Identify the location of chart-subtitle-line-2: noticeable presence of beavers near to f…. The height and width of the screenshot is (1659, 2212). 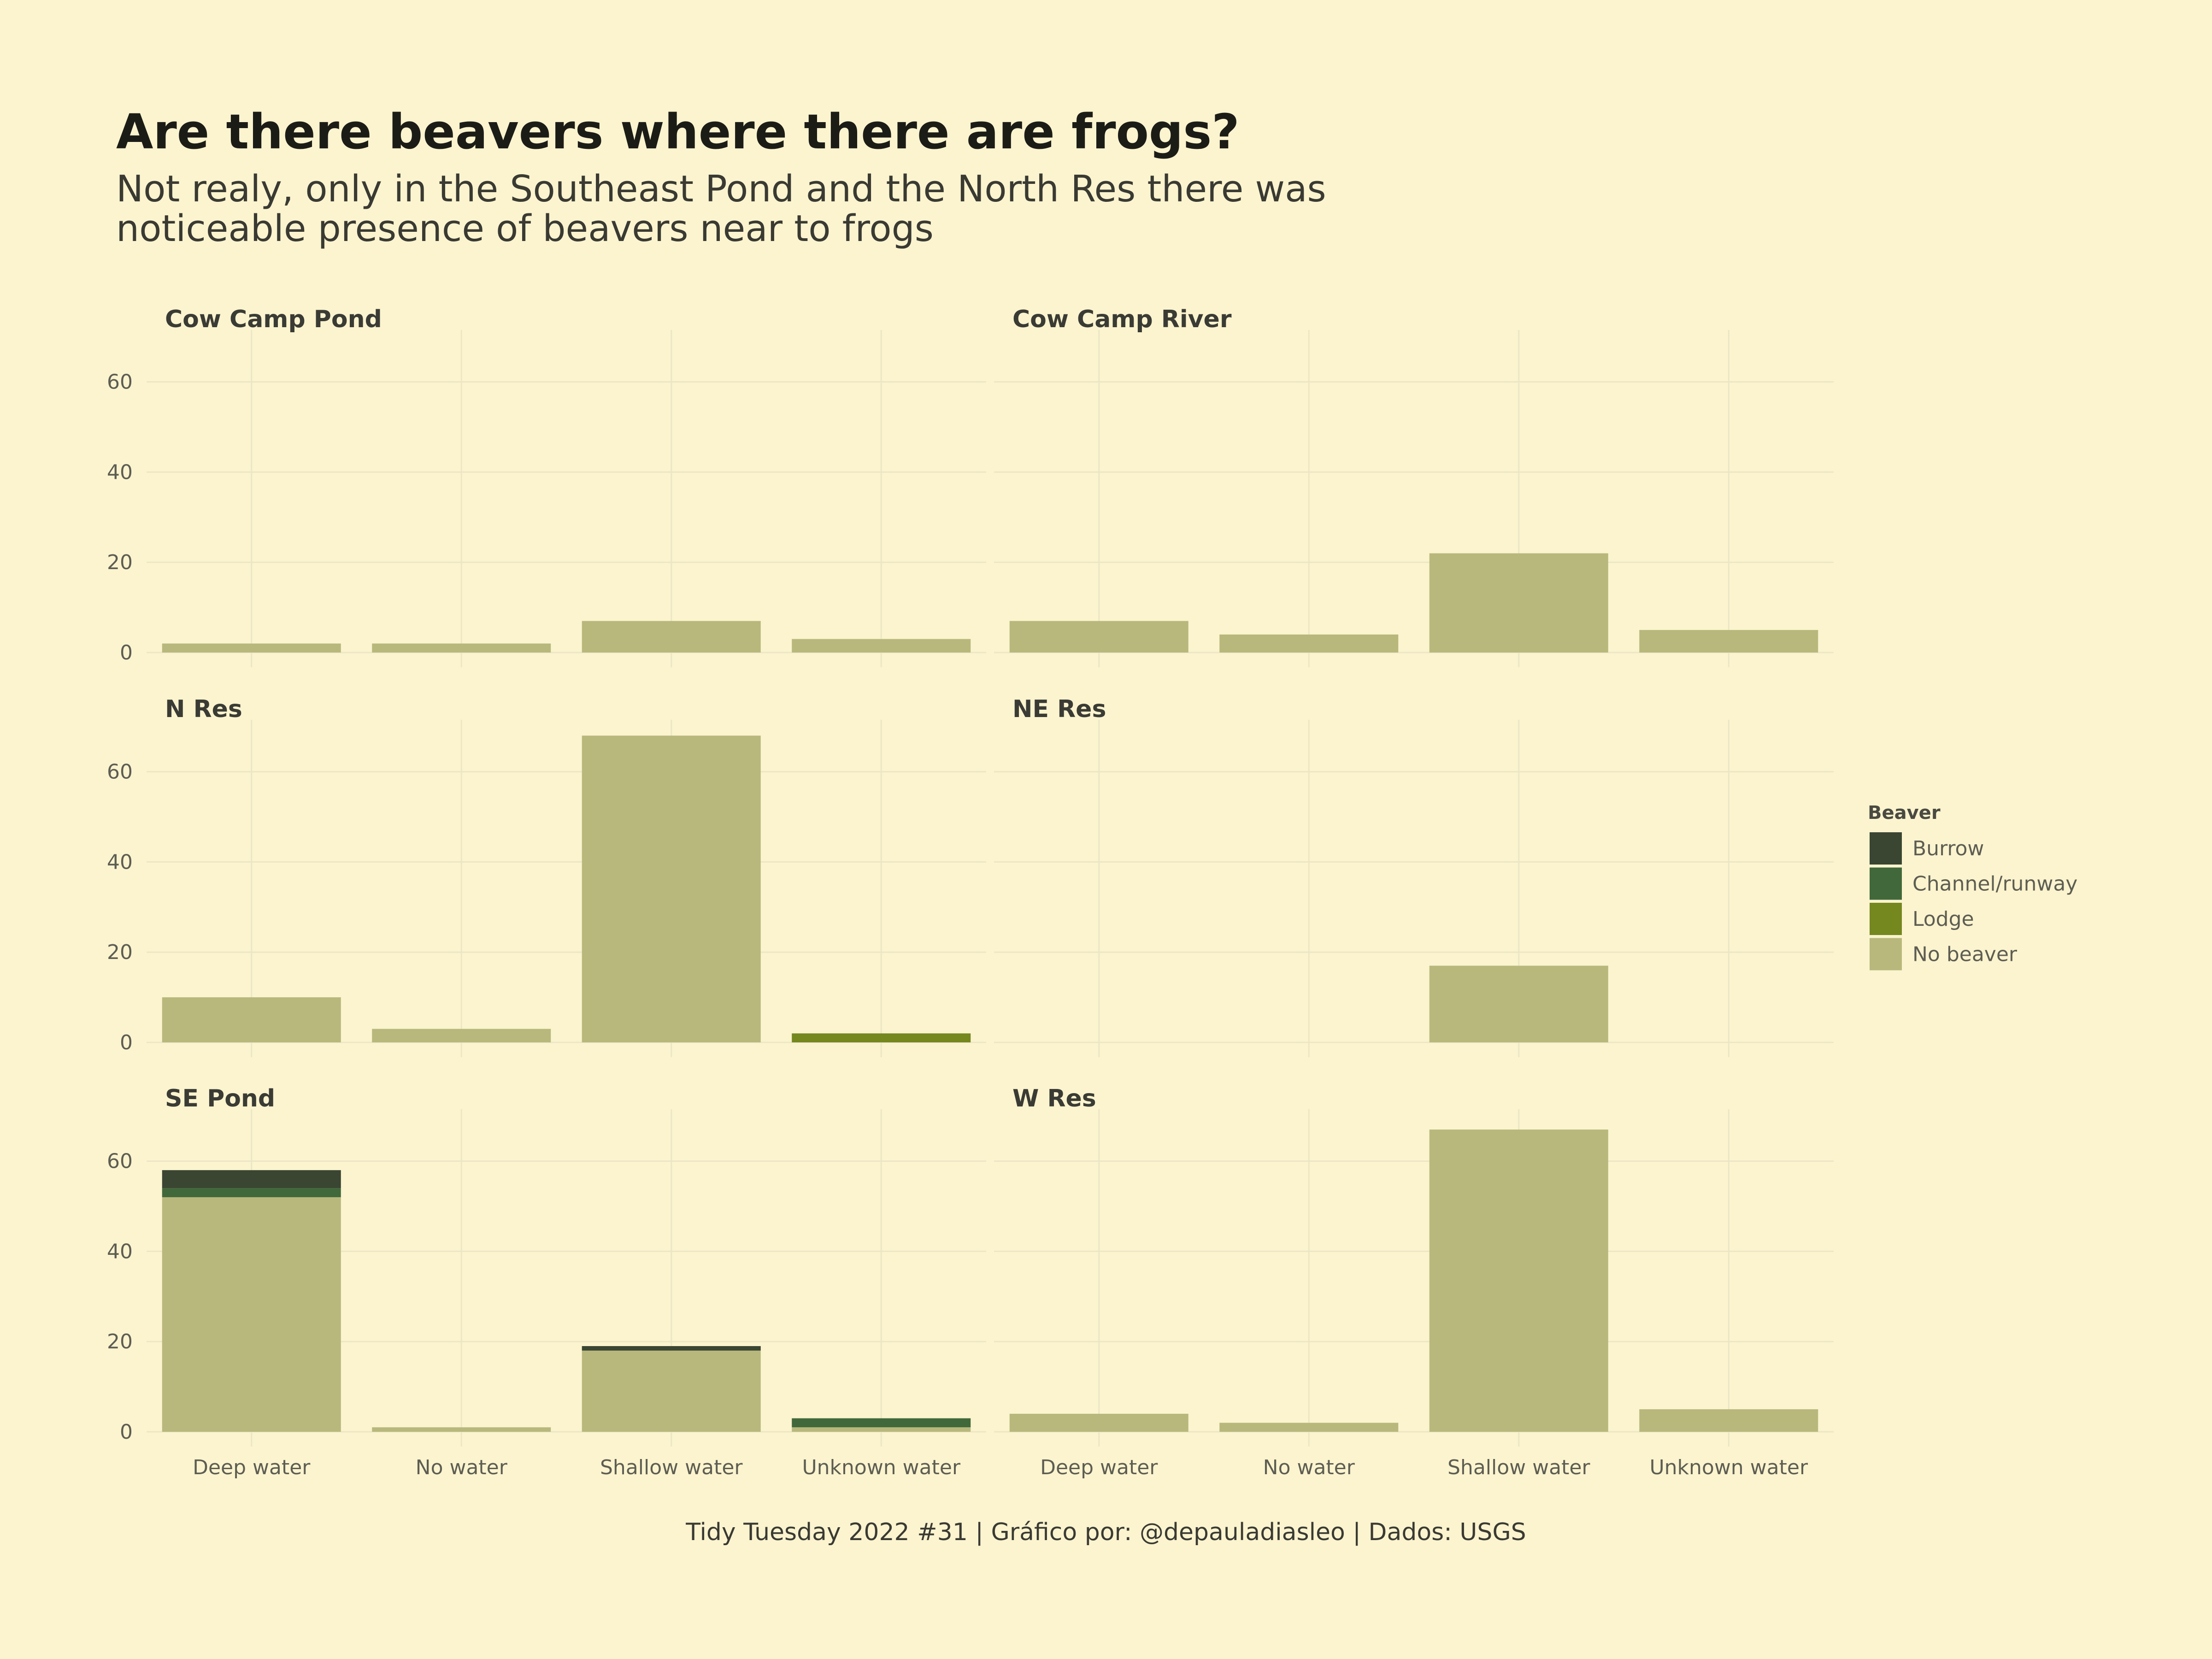
(525, 228).